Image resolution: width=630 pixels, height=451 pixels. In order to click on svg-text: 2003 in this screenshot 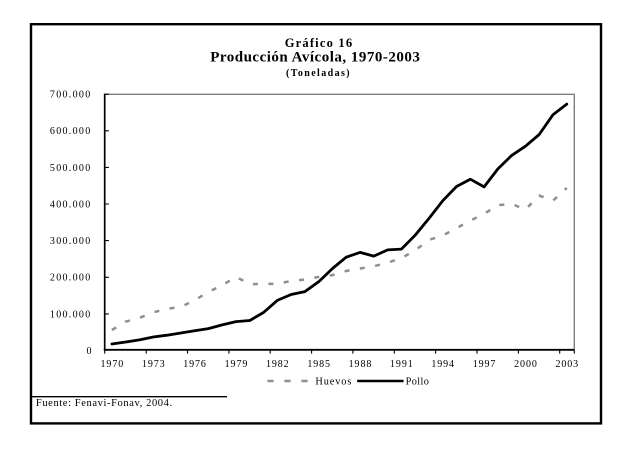, I will do `click(567, 364)`.